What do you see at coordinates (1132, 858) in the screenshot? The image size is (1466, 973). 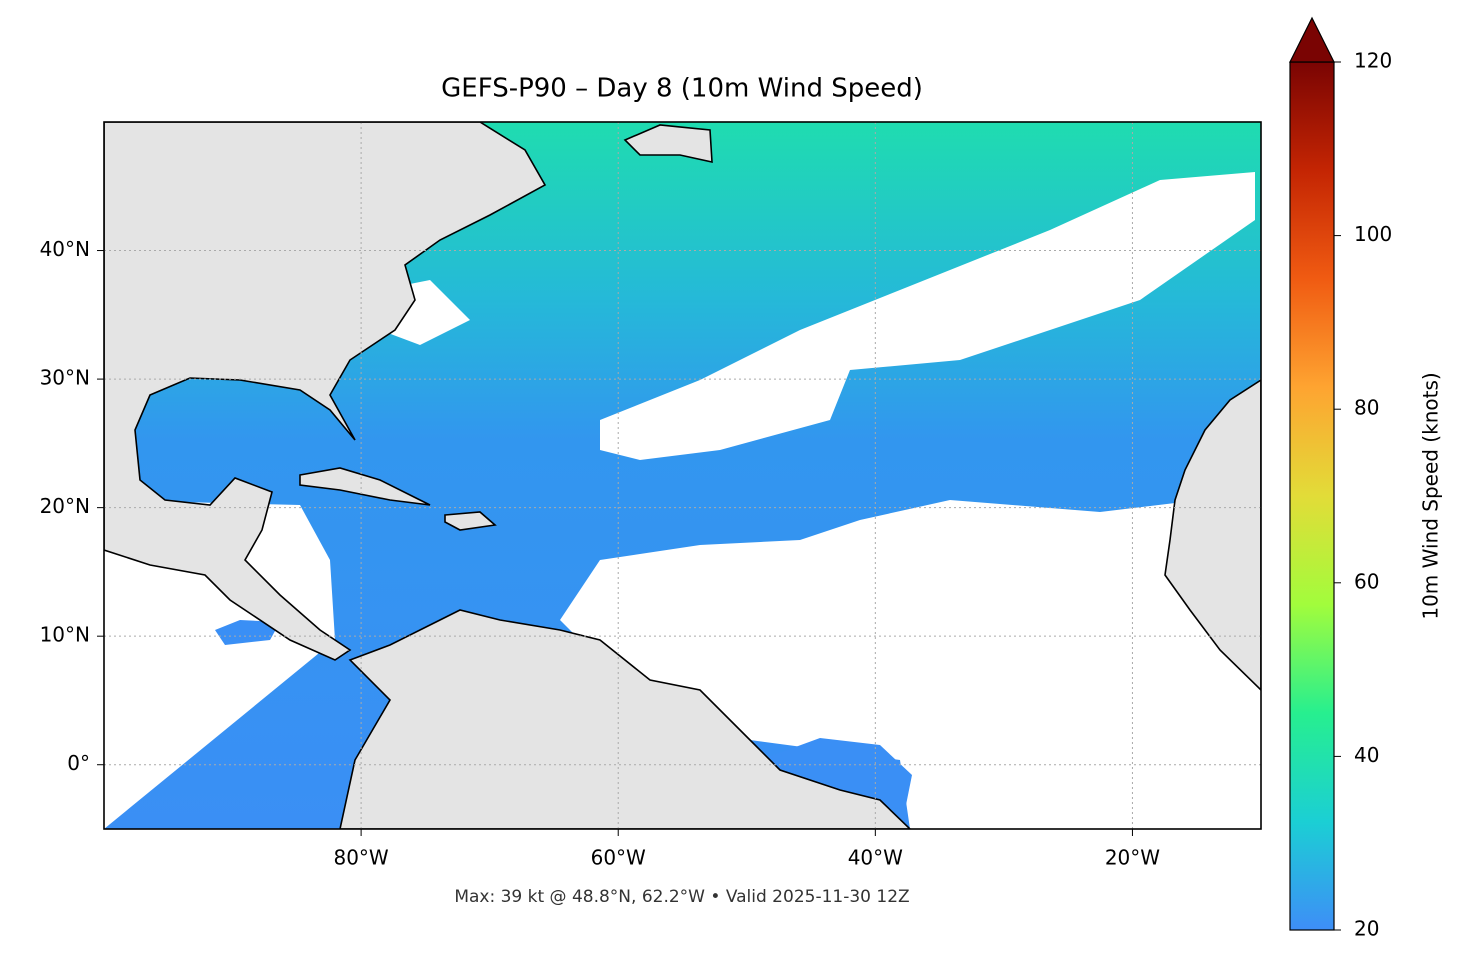 I see `x-tick-label: 20°W` at bounding box center [1132, 858].